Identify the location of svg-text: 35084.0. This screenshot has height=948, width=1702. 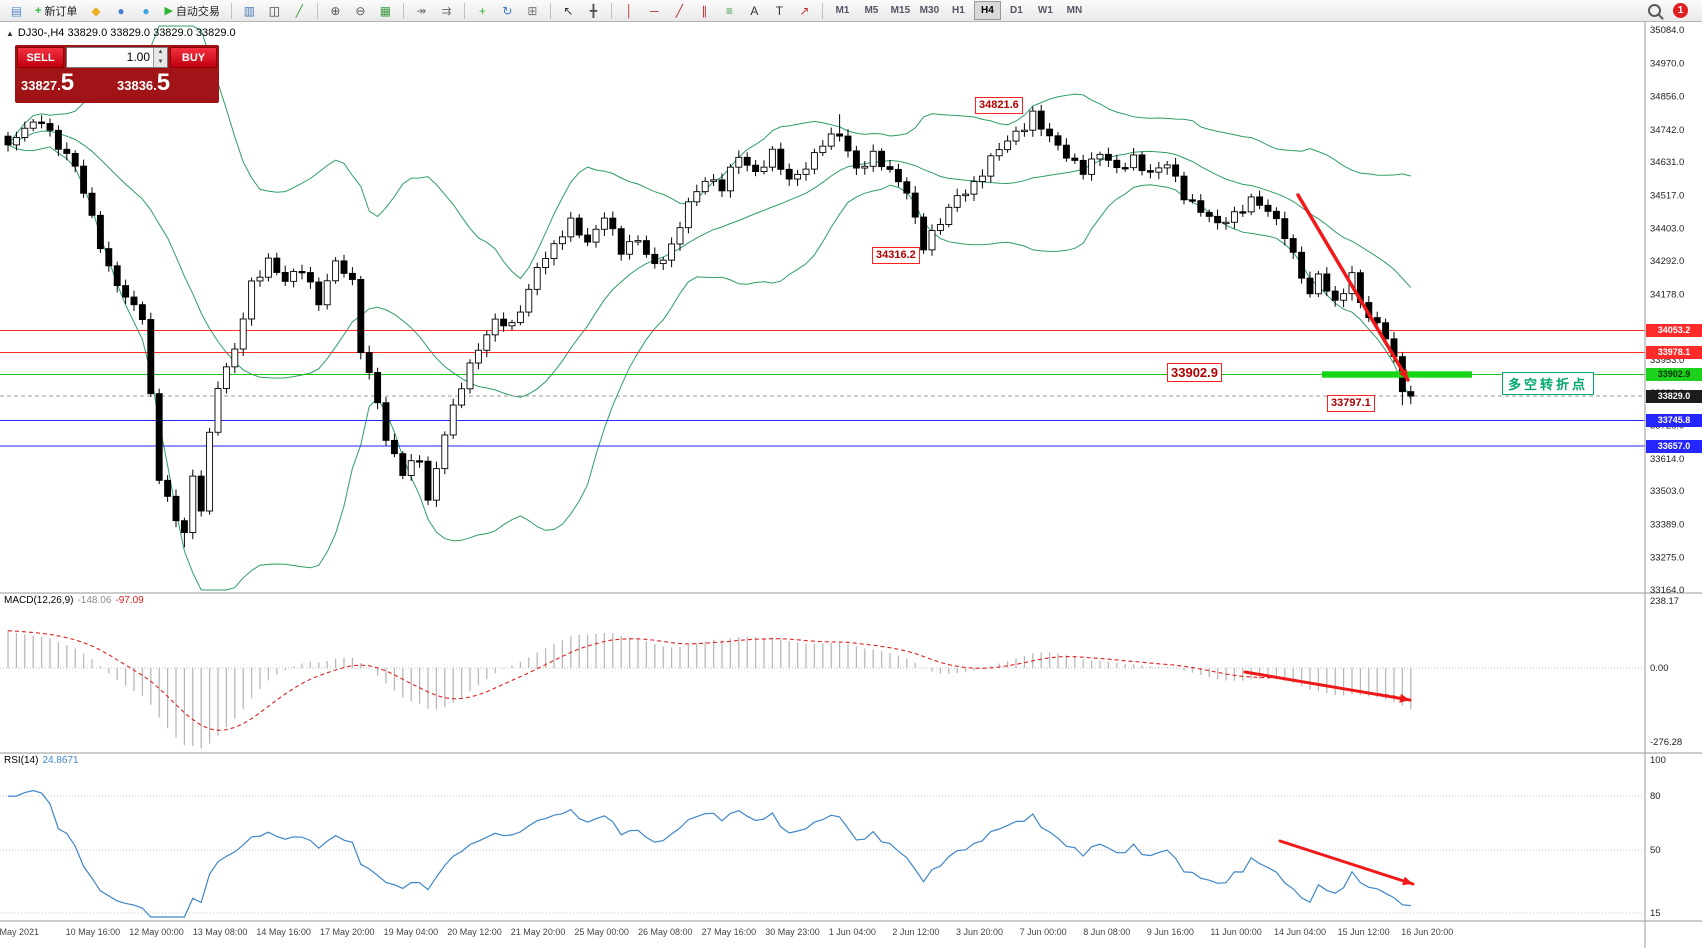
(1667, 30).